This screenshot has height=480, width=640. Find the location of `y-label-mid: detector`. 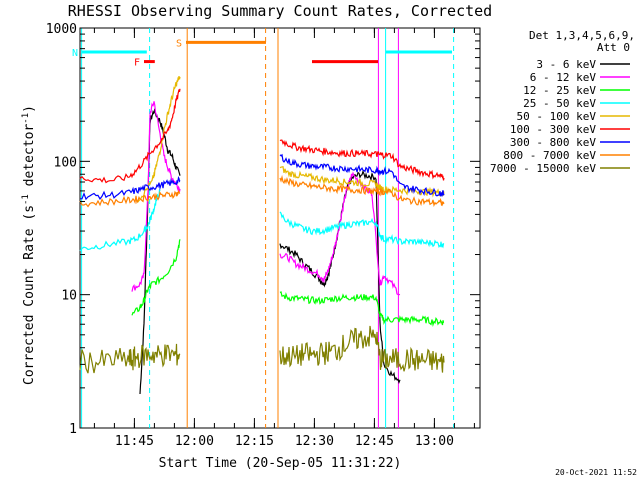

y-label-mid: detector is located at coordinates (29, 159).